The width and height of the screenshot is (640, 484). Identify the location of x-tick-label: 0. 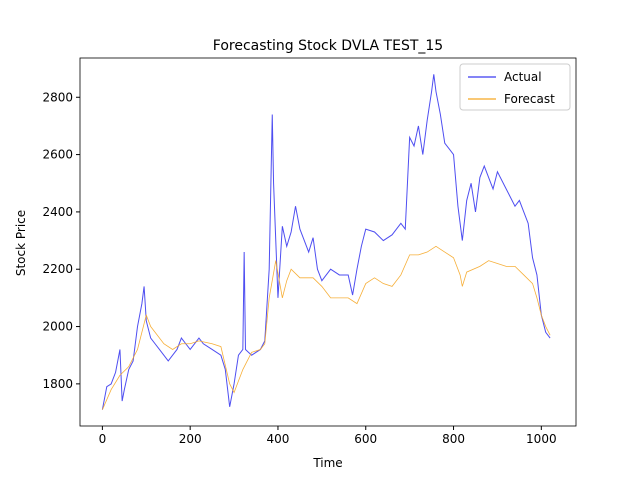
(103, 439).